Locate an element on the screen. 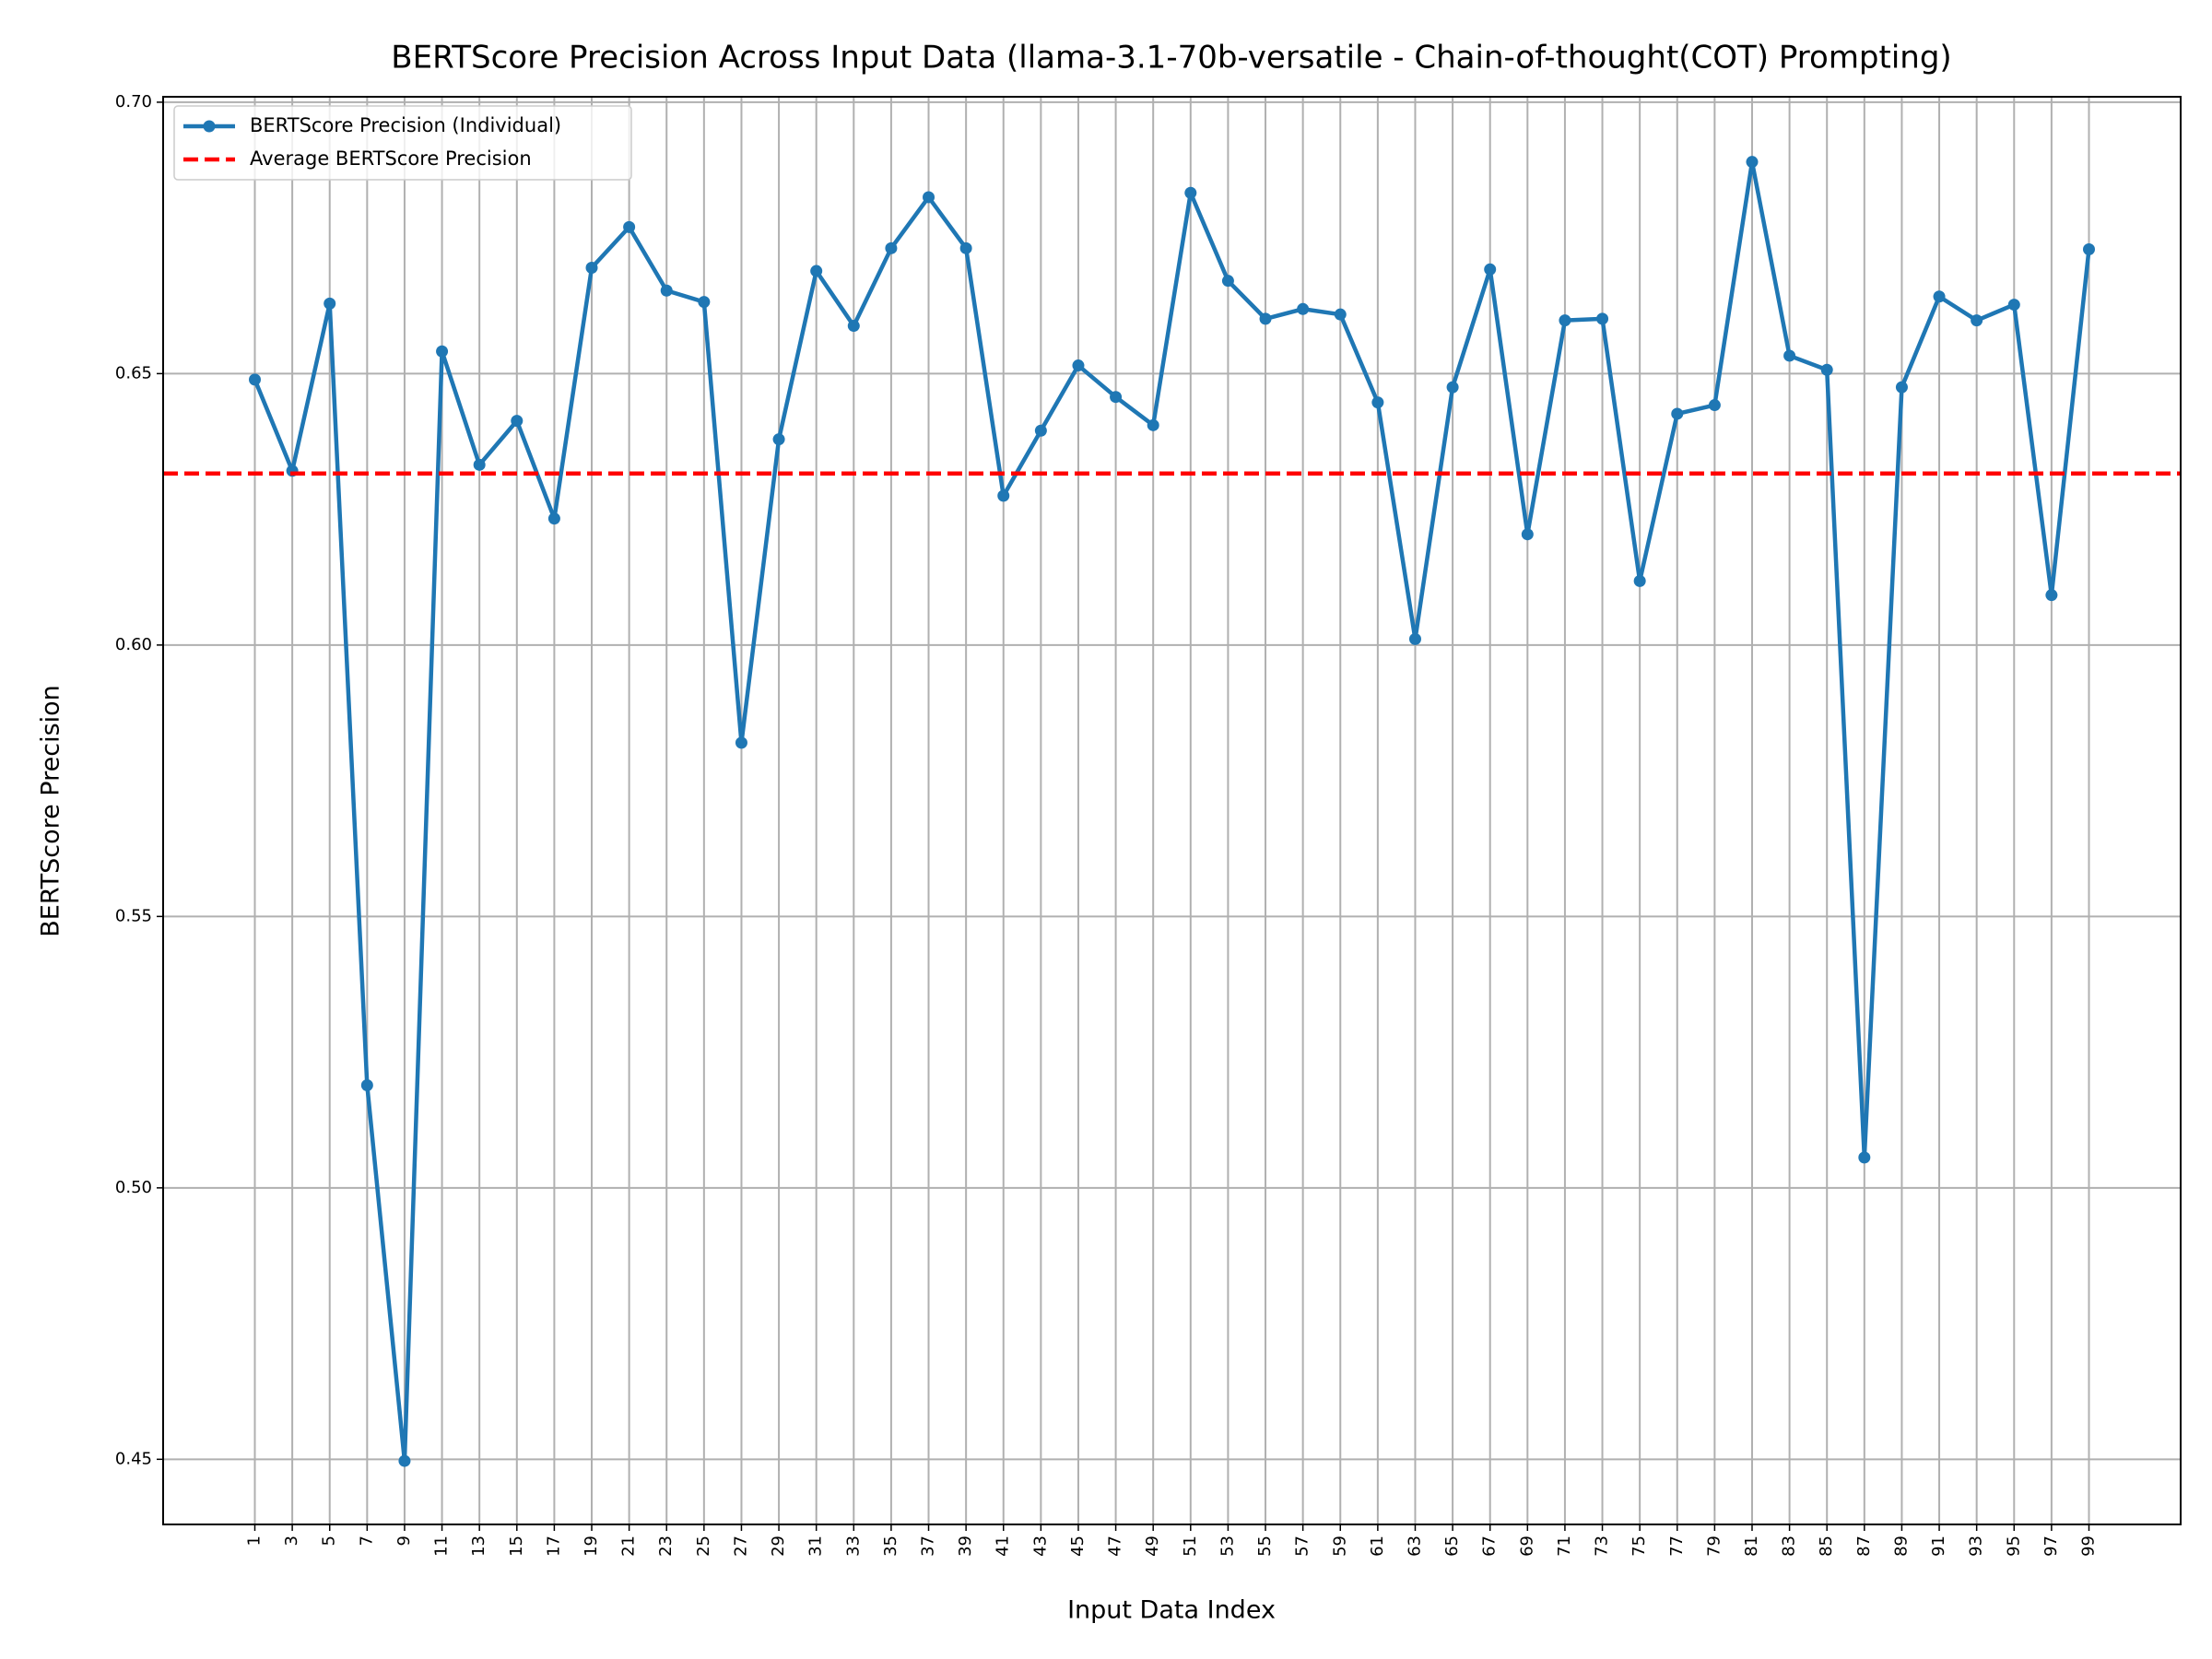 This screenshot has width=2212, height=1659. x-tick-label: 13 is located at coordinates (478, 1546).